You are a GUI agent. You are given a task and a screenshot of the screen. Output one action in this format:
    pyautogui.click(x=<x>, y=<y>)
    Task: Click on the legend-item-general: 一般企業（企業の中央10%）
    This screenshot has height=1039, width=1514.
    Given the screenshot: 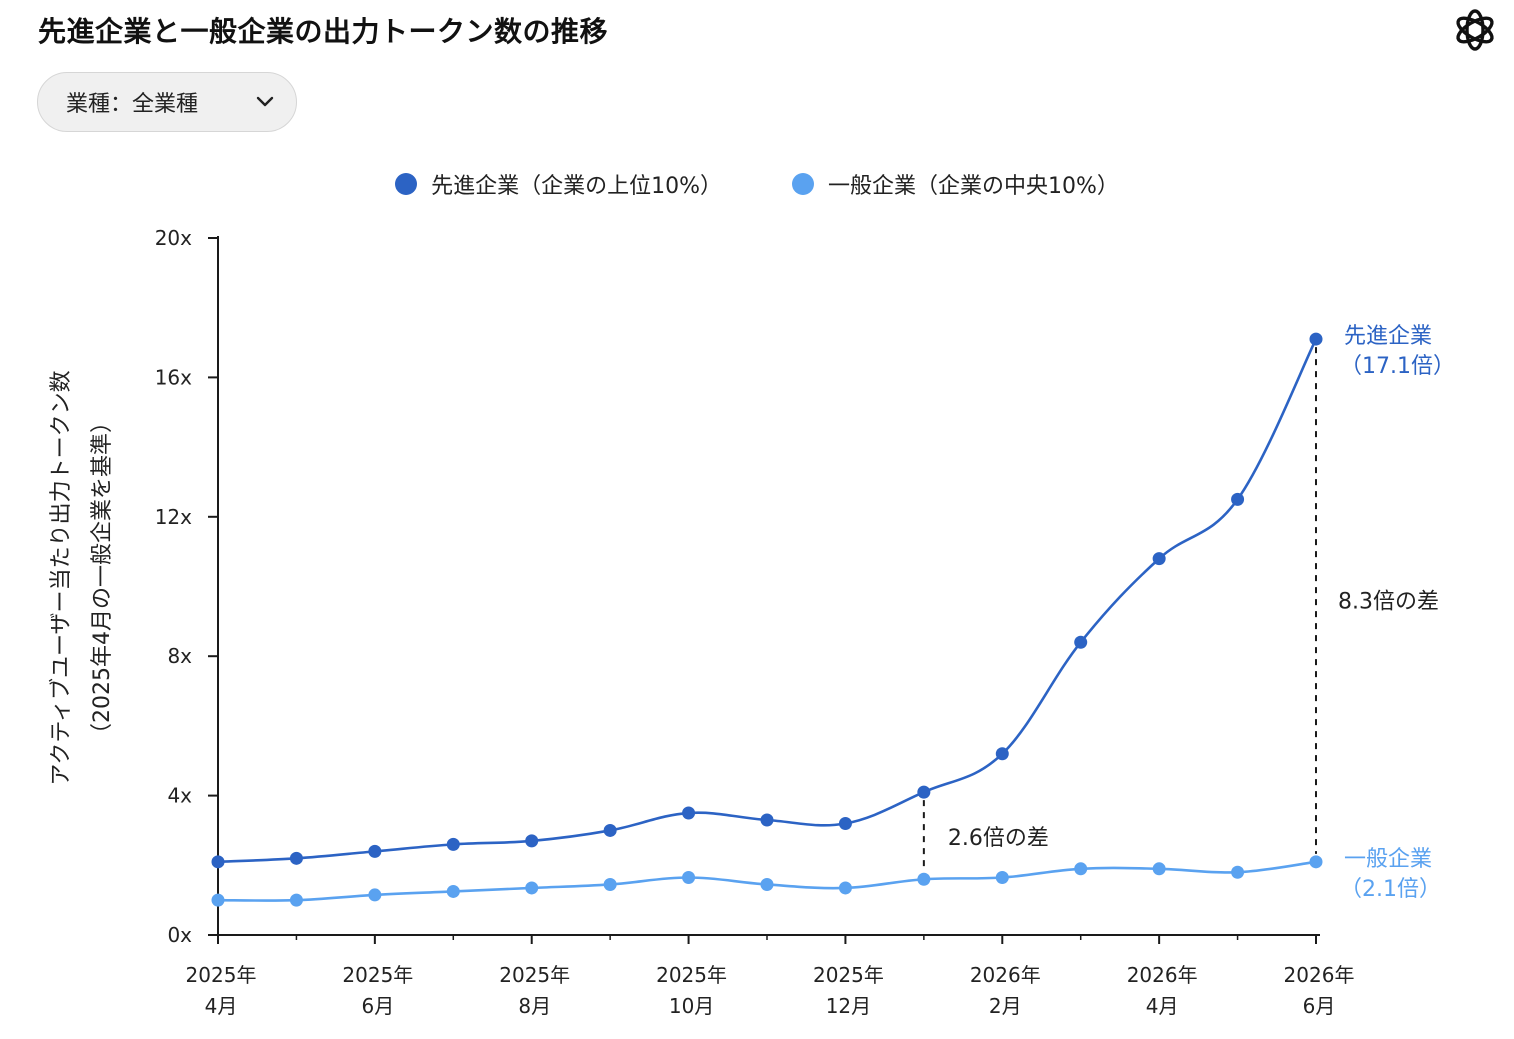 What is the action you would take?
    pyautogui.click(x=955, y=184)
    